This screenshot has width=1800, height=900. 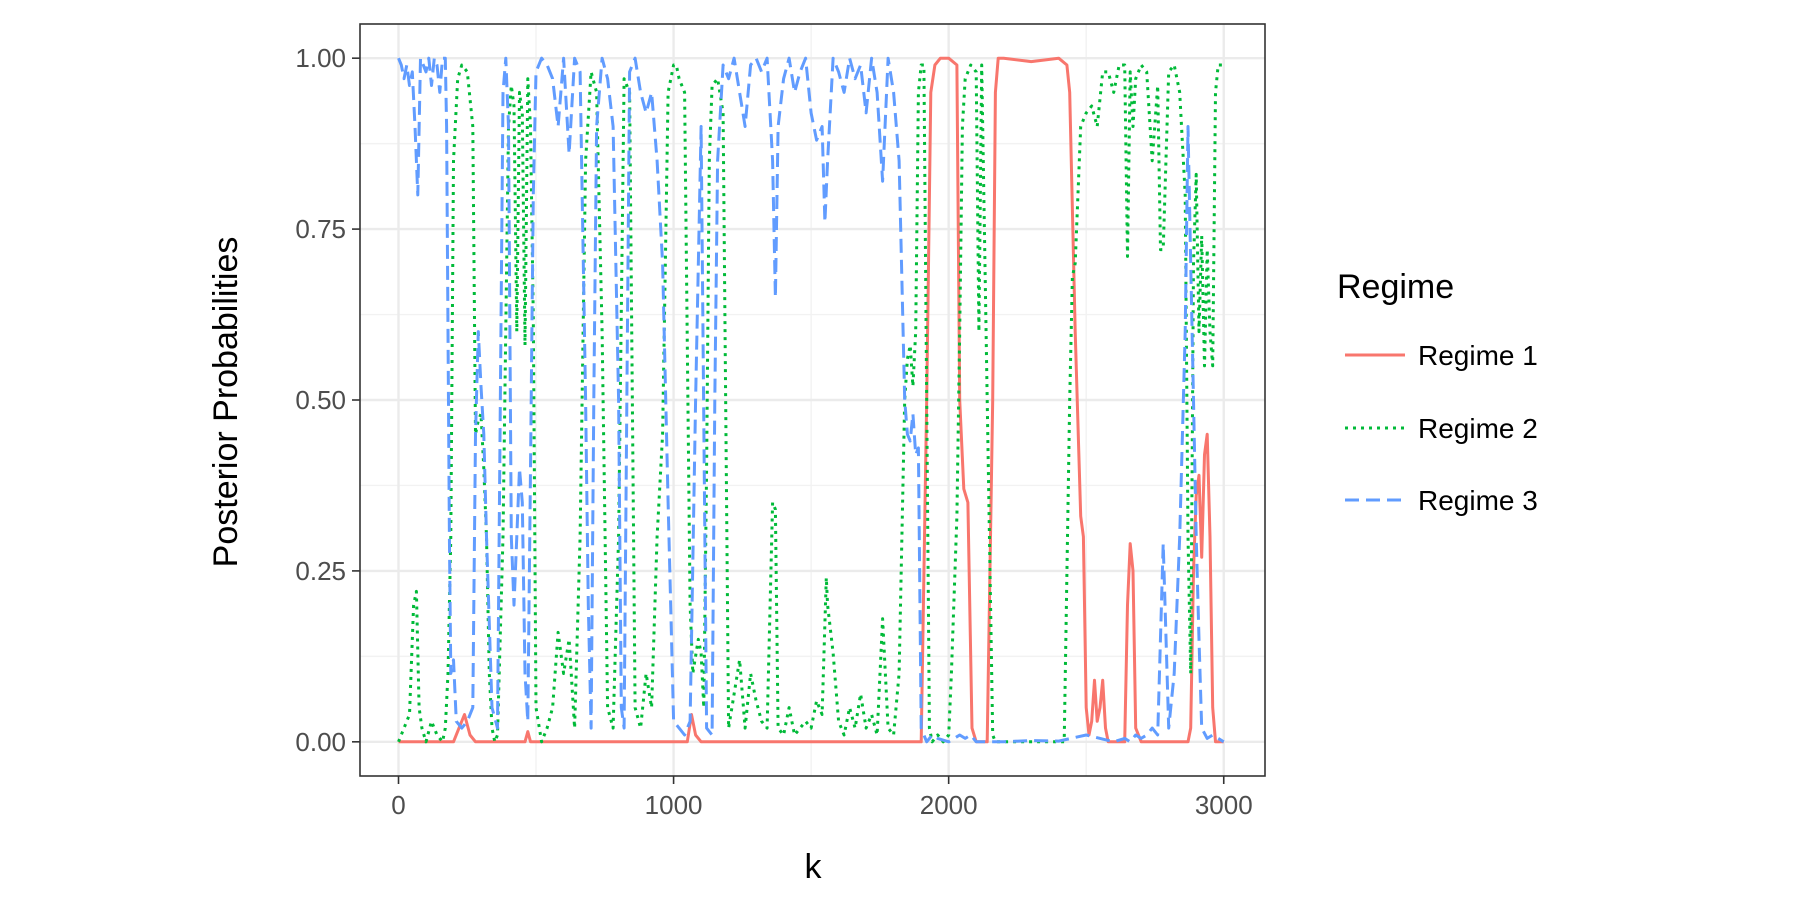 I want to click on legend-item-regime-2: Regime 2, so click(x=1441, y=428).